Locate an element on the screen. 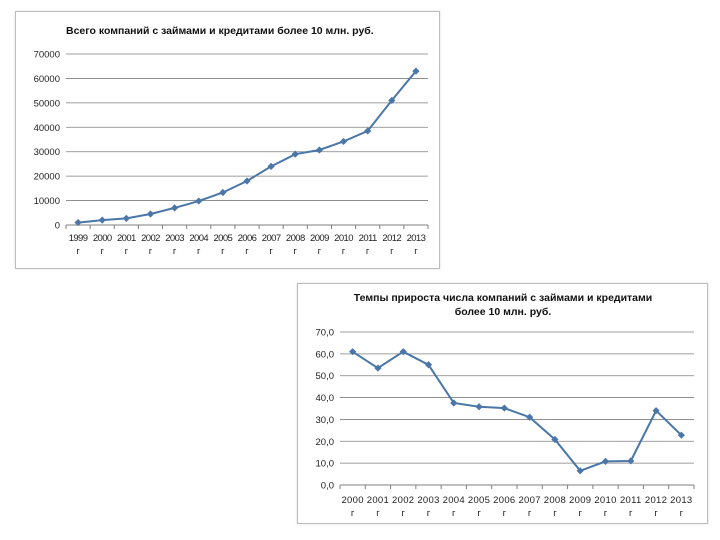  y-tick-label: 30000 is located at coordinates (47, 152).